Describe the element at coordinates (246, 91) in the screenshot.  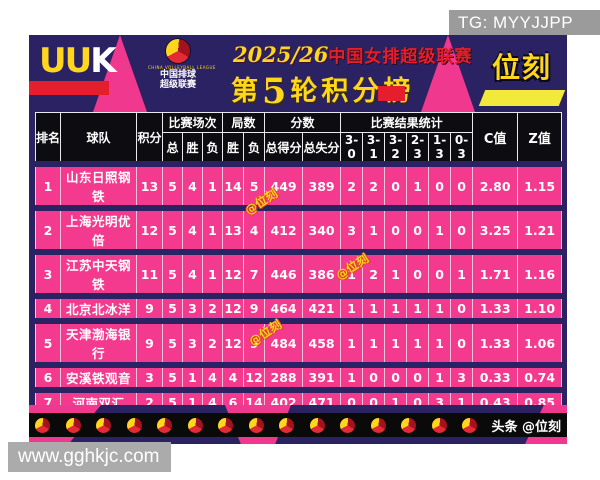
I see `round-prefix: 第` at that location.